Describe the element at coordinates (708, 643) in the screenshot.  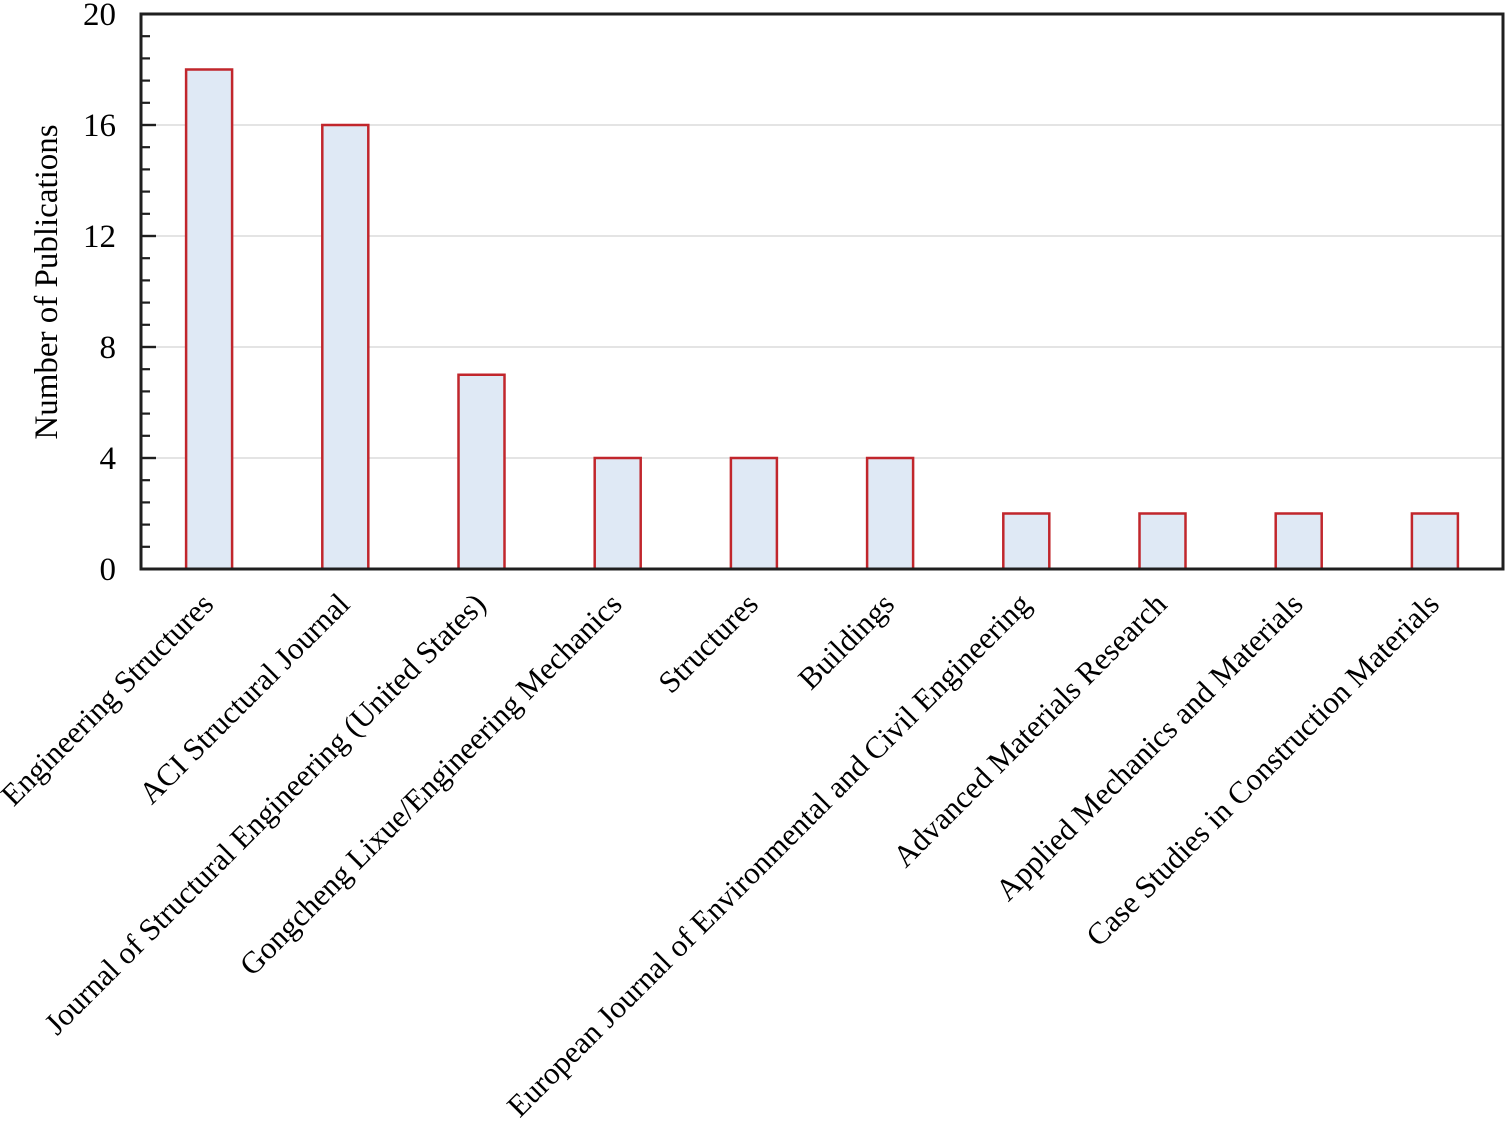
I see `x-category-label: Structures` at that location.